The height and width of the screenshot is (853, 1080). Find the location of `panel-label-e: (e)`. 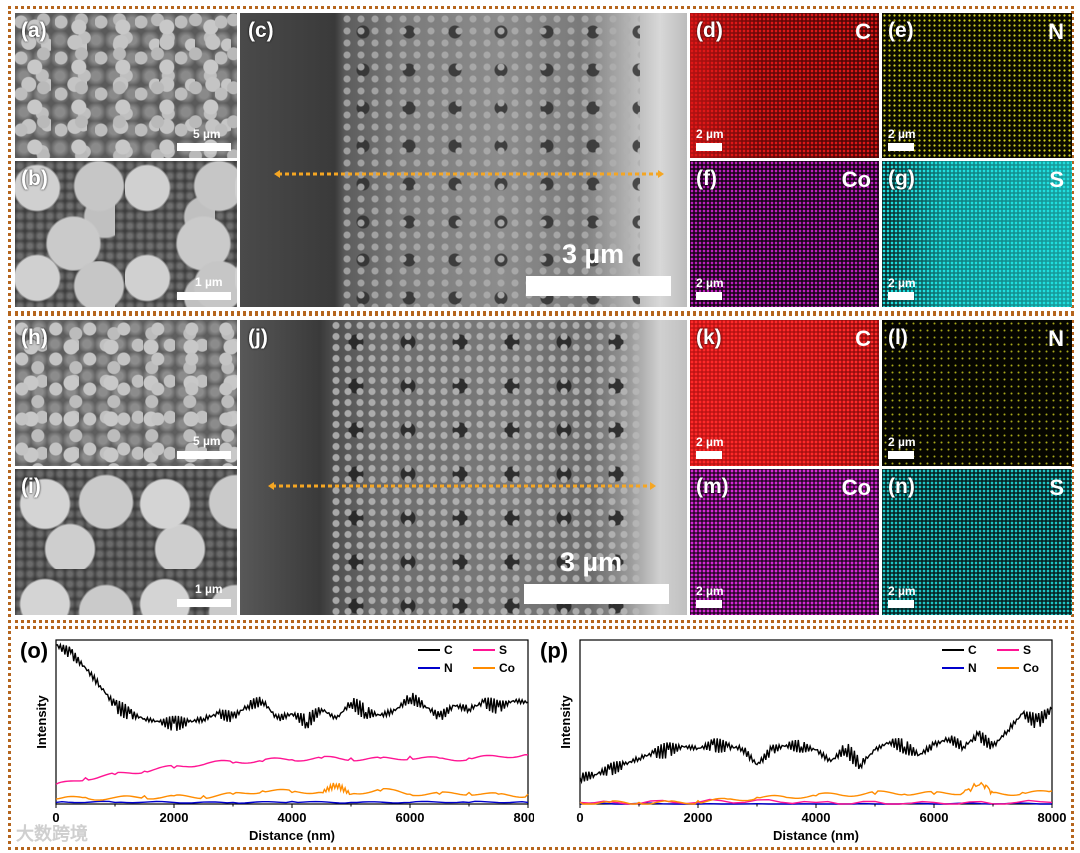

panel-label-e: (e) is located at coordinates (901, 30).